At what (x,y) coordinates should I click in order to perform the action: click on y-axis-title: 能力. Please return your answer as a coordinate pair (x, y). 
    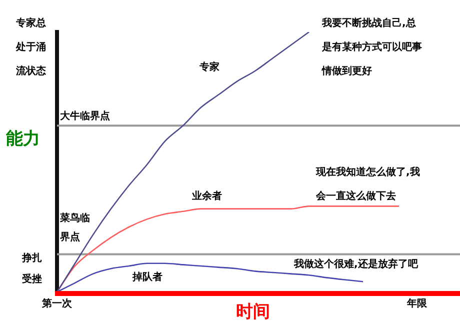
    Looking at the image, I should click on (23, 139).